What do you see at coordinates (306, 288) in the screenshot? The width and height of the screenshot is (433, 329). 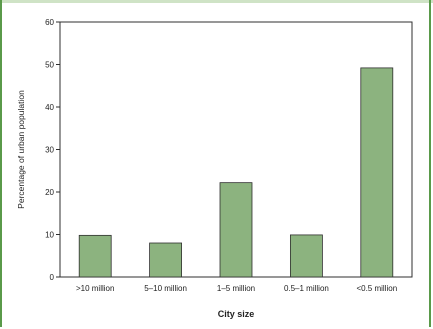 I see `x-category-label: 0.5–1 million` at bounding box center [306, 288].